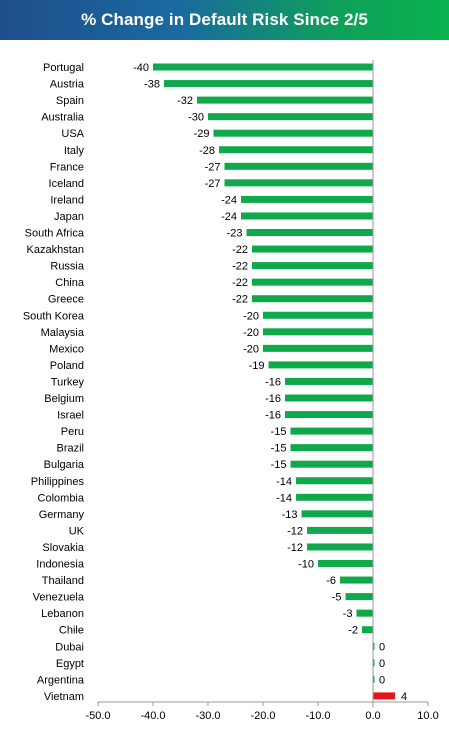 Image resolution: width=449 pixels, height=738 pixels. I want to click on category-label: Mexico, so click(66, 349).